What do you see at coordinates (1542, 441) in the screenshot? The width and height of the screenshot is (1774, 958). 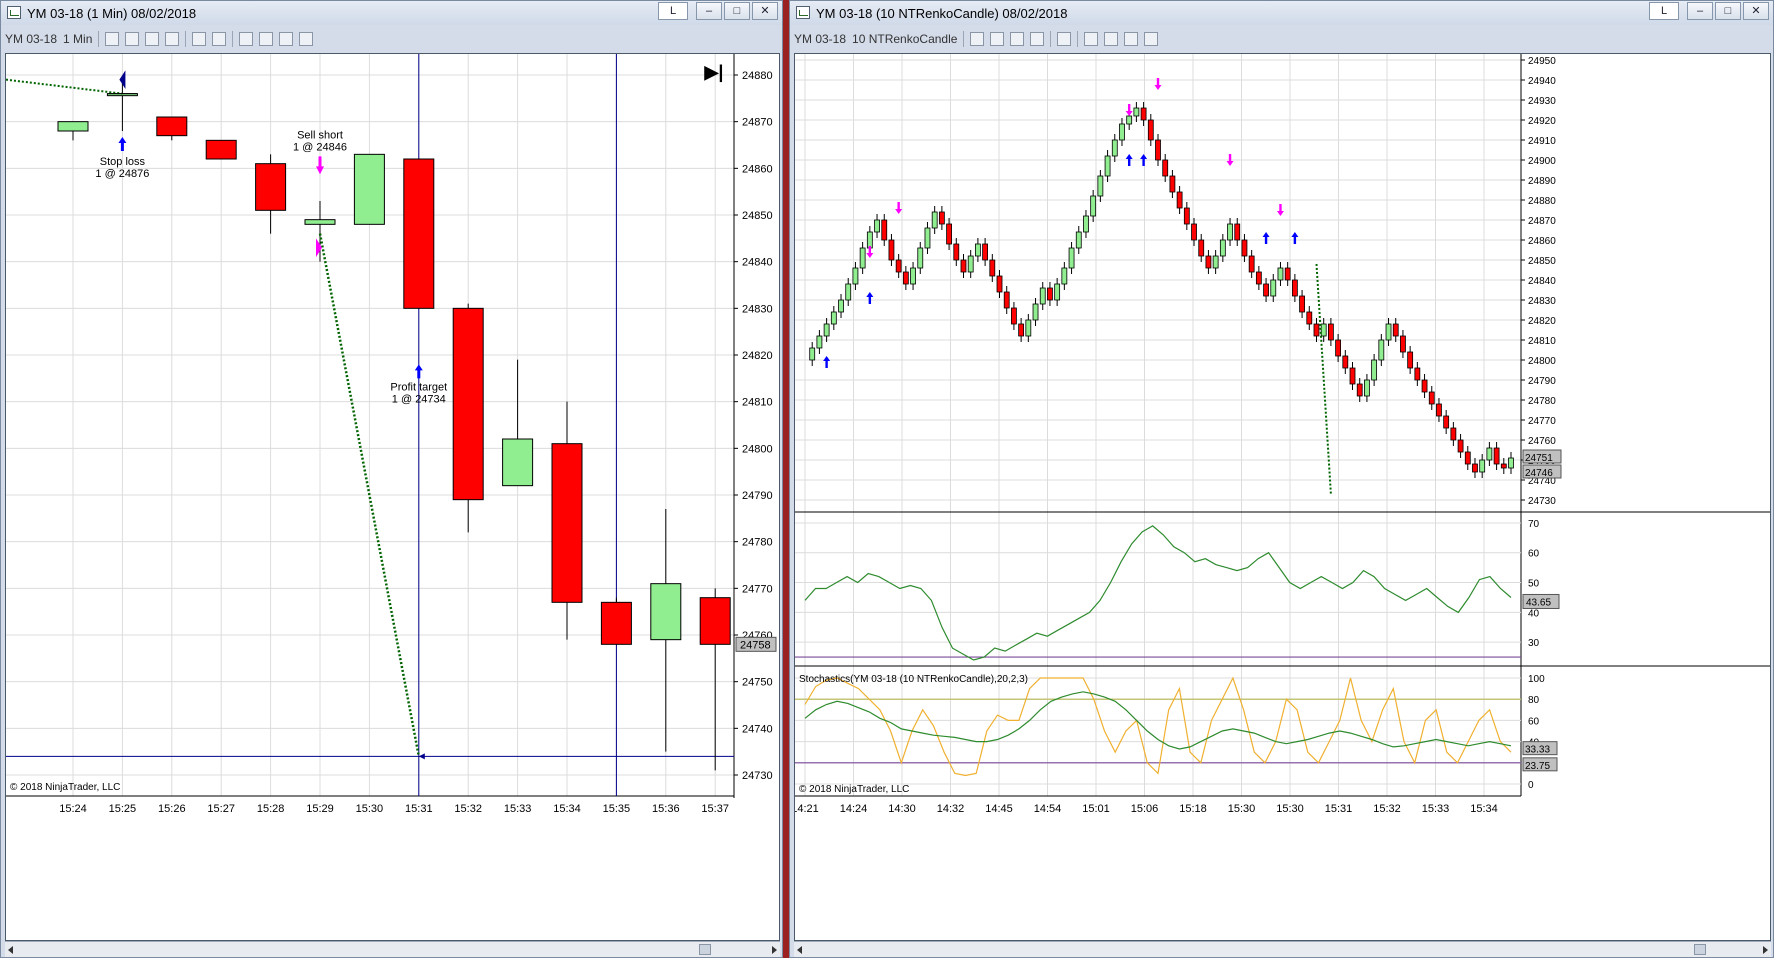 I see `y-tick-label: 24760` at bounding box center [1542, 441].